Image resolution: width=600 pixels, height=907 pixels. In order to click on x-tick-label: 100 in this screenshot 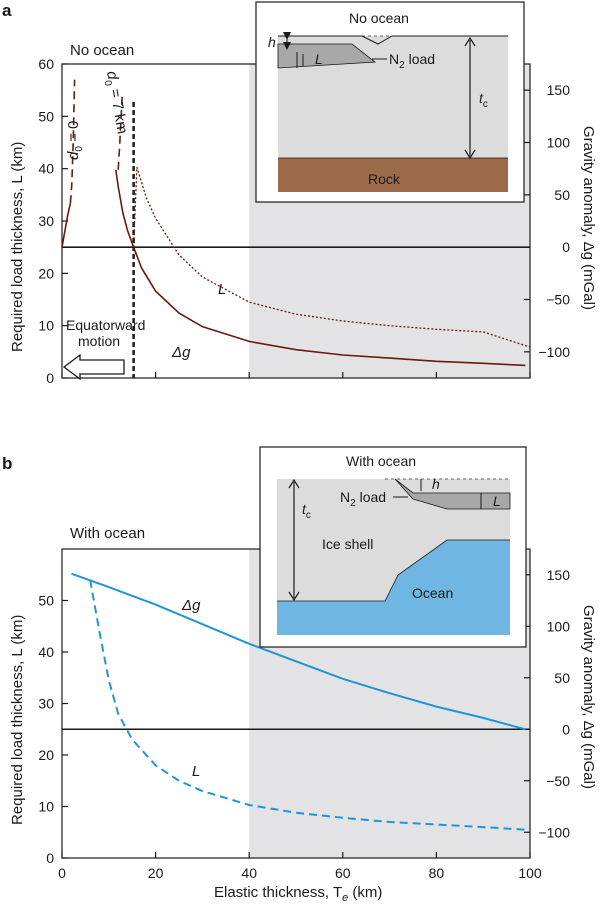, I will do `click(530, 873)`.